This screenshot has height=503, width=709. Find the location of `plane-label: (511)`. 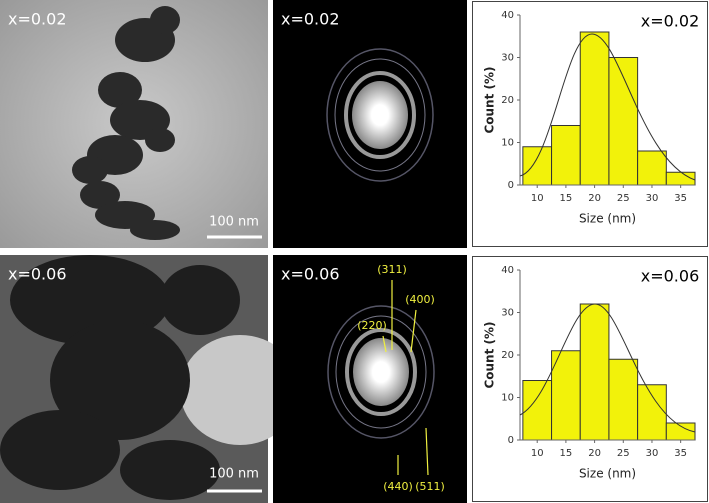

plane-label: (511) is located at coordinates (430, 486).